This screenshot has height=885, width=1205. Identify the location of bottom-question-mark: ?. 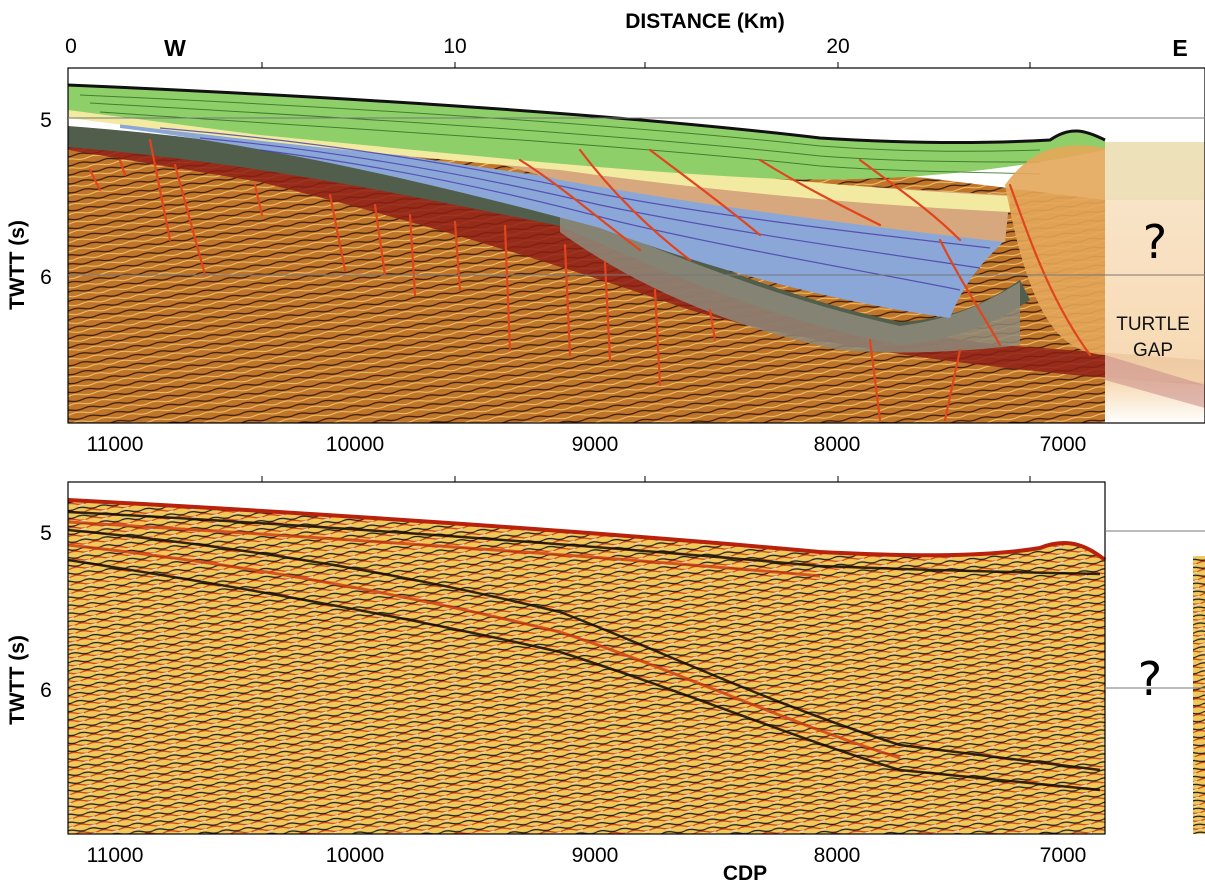
(1150, 679).